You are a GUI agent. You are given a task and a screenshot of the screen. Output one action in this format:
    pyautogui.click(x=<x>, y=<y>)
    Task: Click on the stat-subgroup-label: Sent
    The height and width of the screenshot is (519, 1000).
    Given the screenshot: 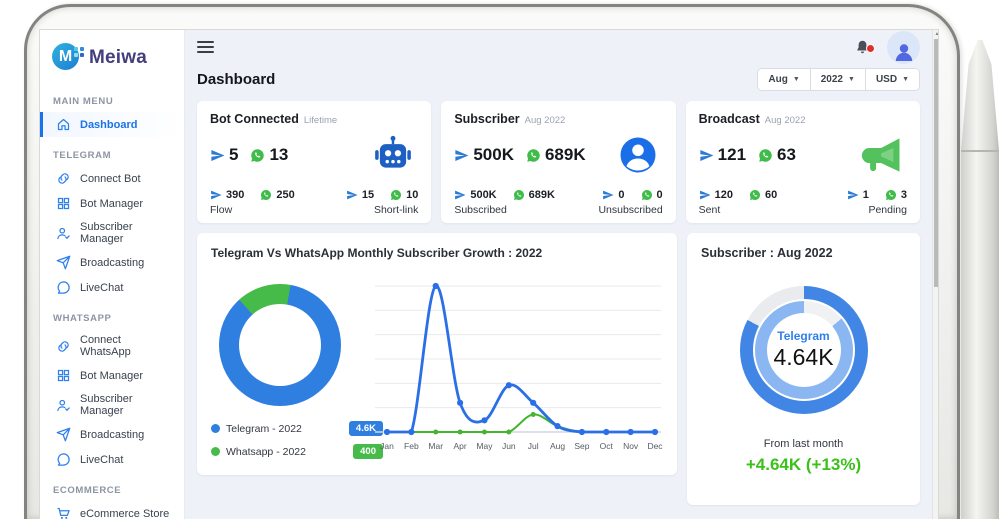 What is the action you would take?
    pyautogui.click(x=709, y=210)
    